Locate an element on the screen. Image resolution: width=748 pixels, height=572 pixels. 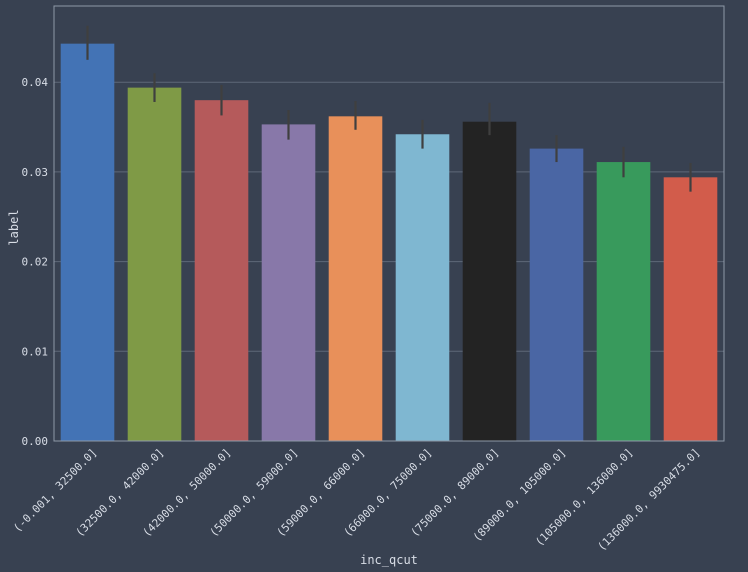
y-tick-labels: 0.00 0.01 0.02 0.03 0.04 is located at coordinates (35, 262).